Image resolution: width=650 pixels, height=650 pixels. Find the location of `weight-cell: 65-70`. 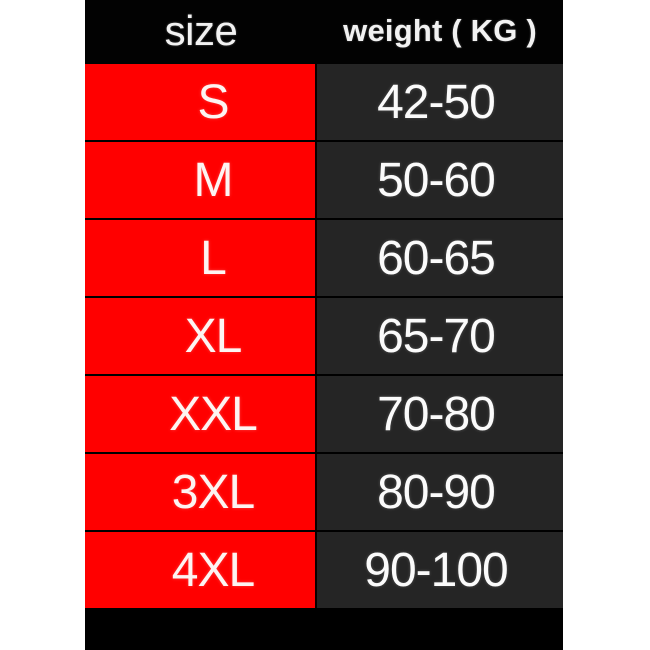

weight-cell: 65-70 is located at coordinates (440, 336).